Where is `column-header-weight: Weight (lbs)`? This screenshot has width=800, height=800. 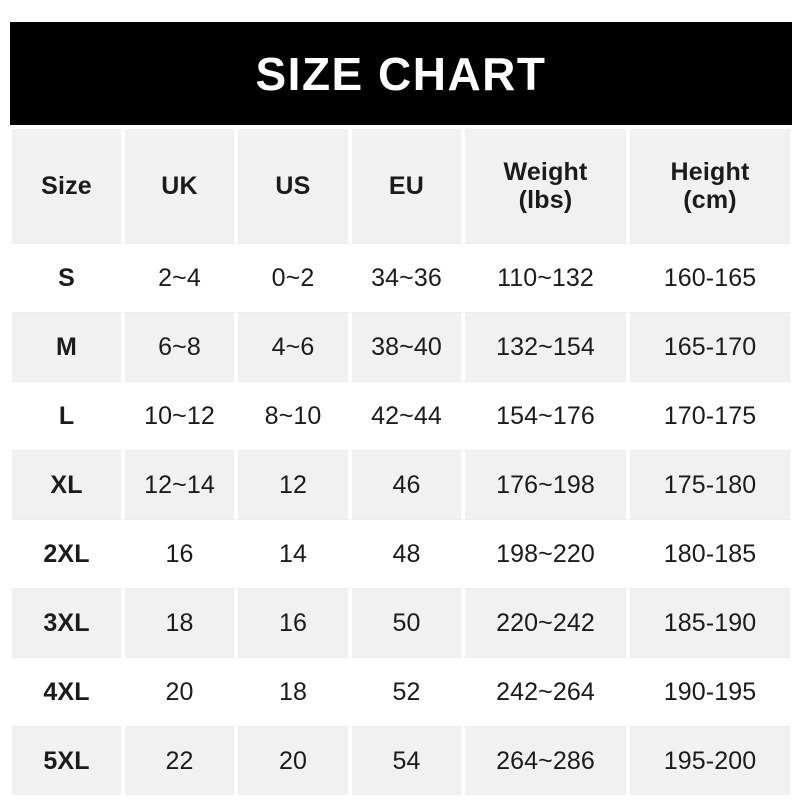
column-header-weight: Weight (lbs) is located at coordinates (545, 186).